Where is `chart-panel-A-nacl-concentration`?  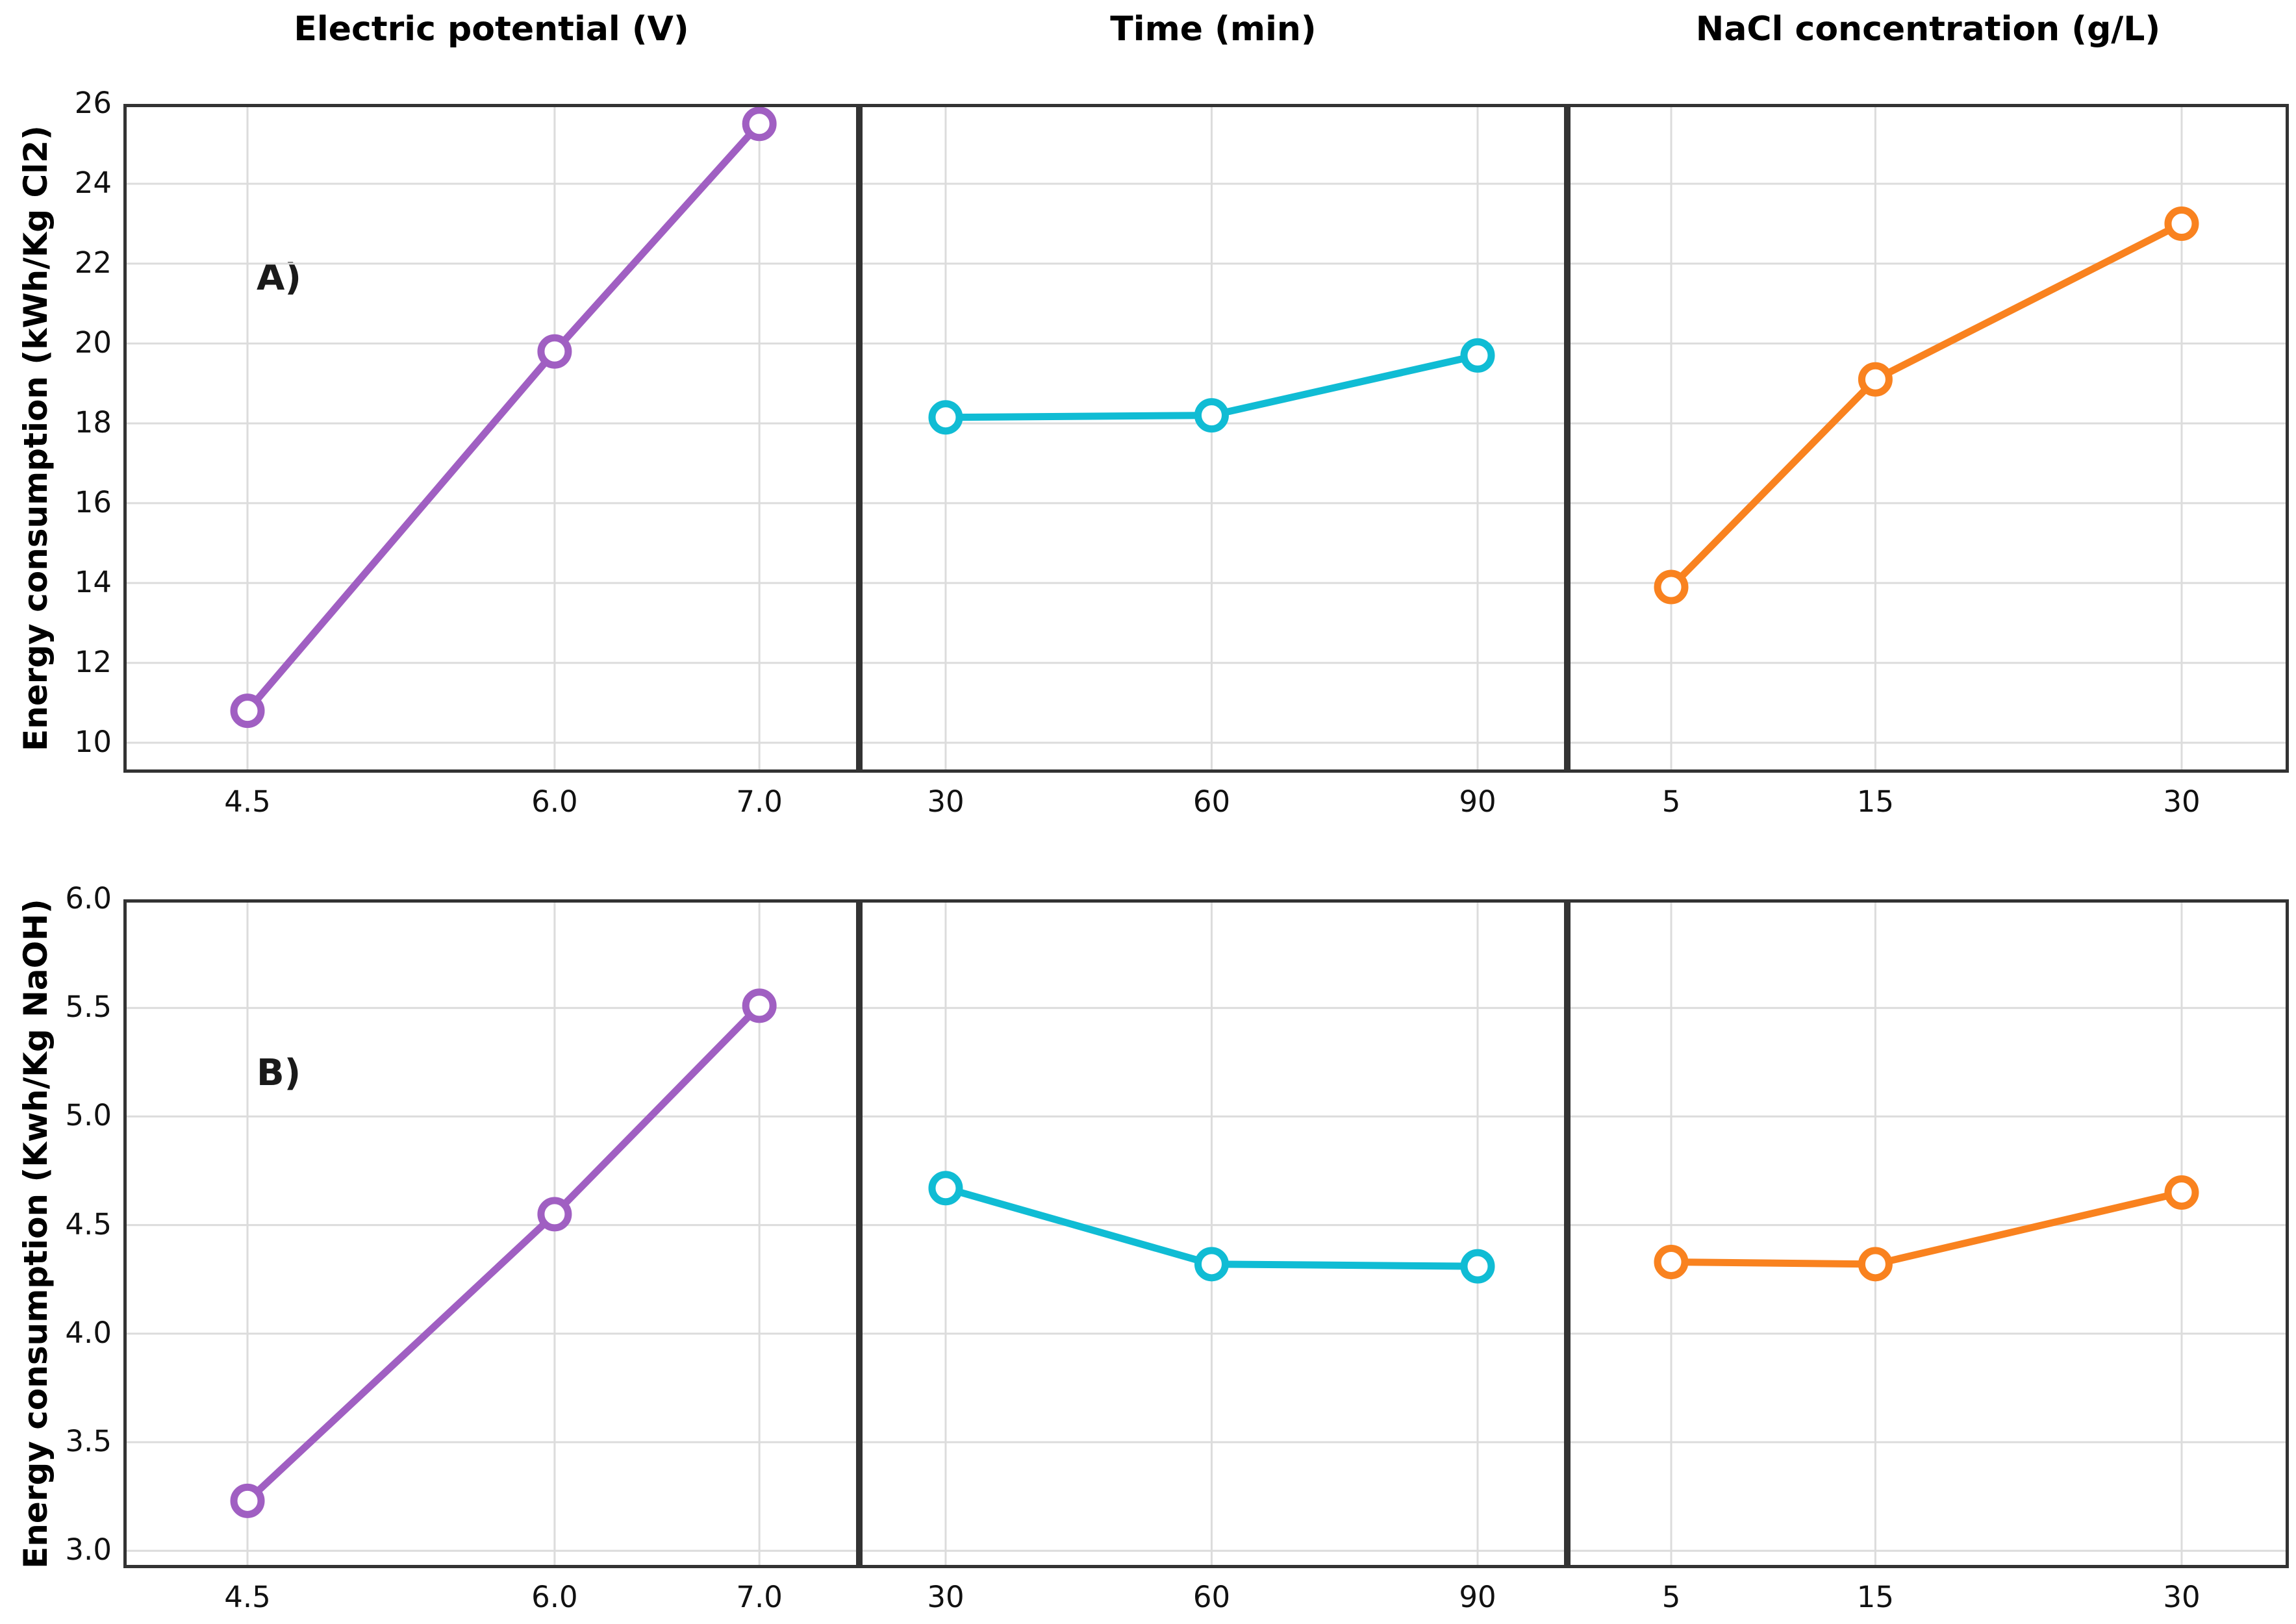
chart-panel-A-nacl-concentration is located at coordinates (1928, 438).